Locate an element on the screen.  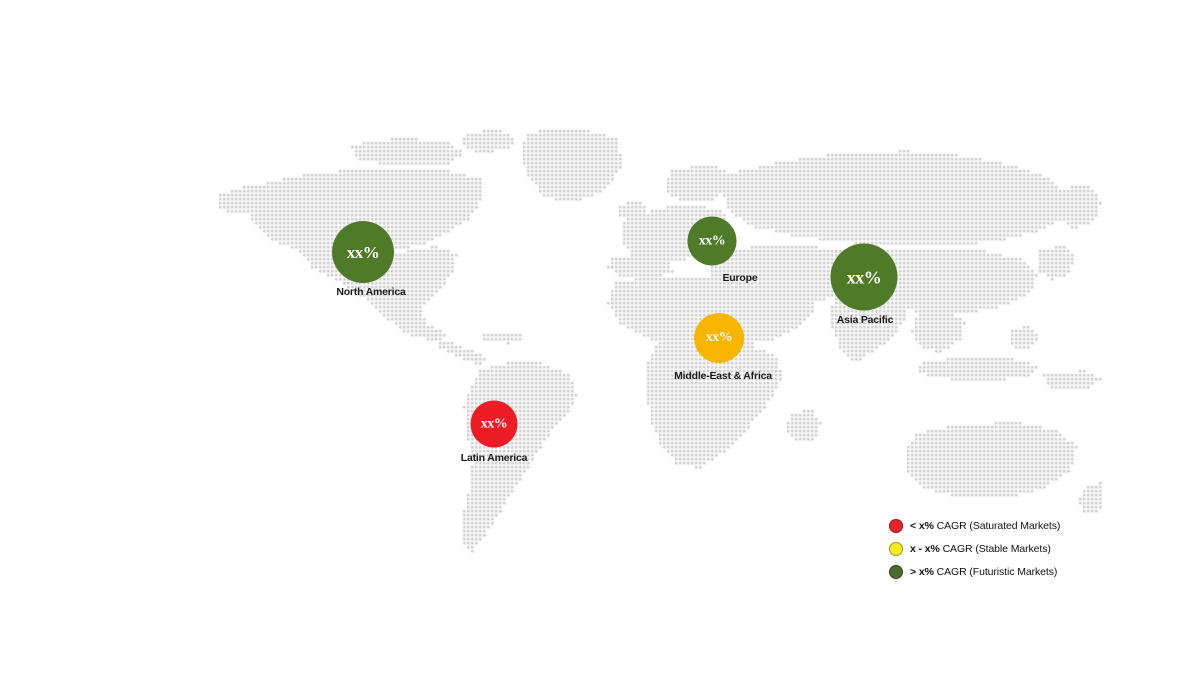
legend-item-futuristic: > x% CAGR (Futuristic Markets) is located at coordinates (974, 571).